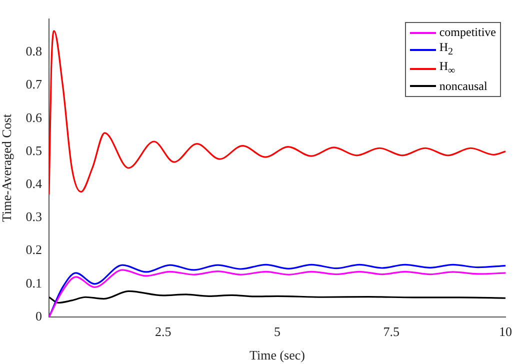  What do you see at coordinates (39, 316) in the screenshot?
I see `y-tick-label: 0` at bounding box center [39, 316].